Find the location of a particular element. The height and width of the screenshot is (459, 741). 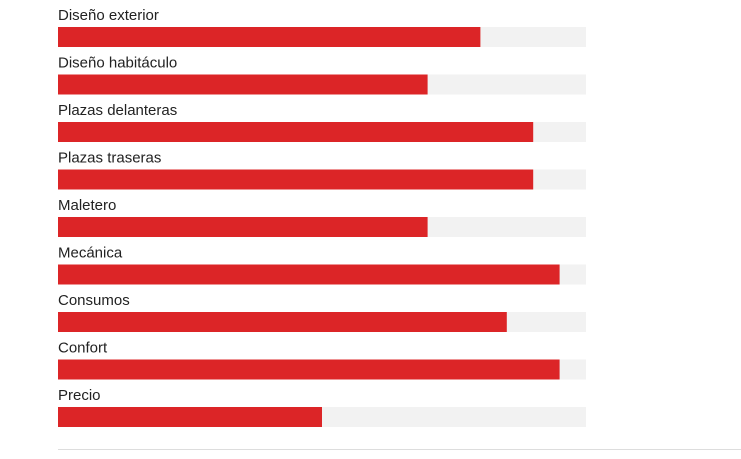

bar-label: Confort is located at coordinates (83, 347).